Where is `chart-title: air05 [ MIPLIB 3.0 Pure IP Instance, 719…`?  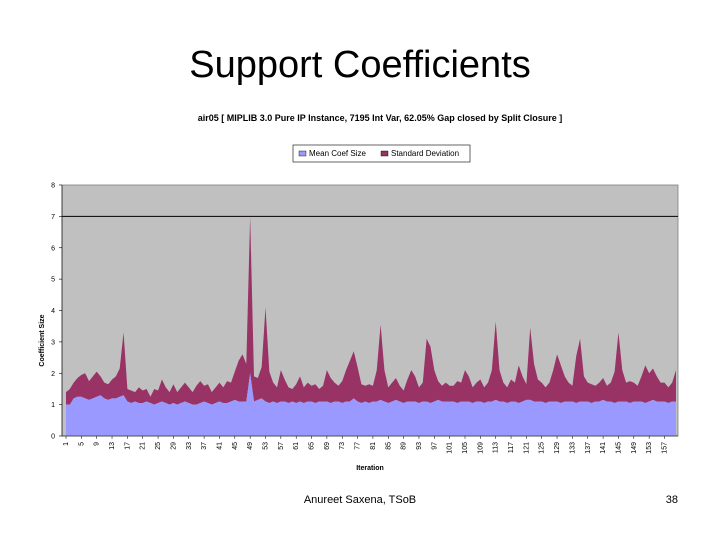 chart-title: air05 [ MIPLIB 3.0 Pure IP Instance, 719… is located at coordinates (380, 118).